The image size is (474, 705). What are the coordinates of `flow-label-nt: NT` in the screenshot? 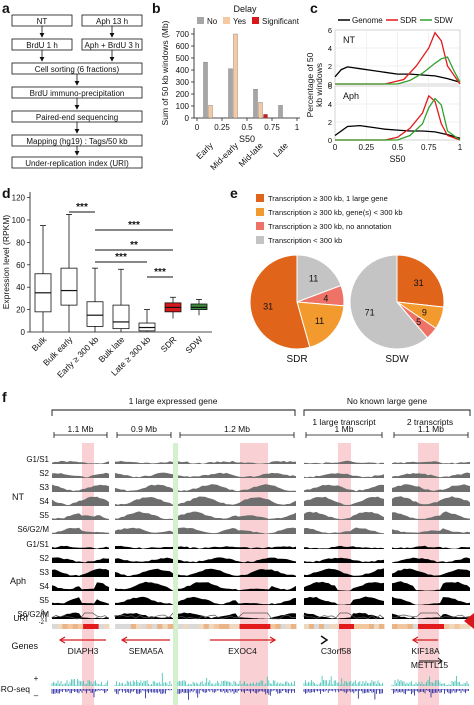 It's located at (42, 21).